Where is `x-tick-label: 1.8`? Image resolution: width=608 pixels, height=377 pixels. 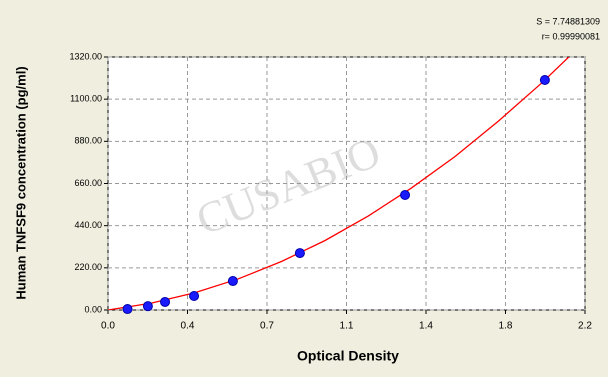 x-tick-label: 1.8 is located at coordinates (506, 326).